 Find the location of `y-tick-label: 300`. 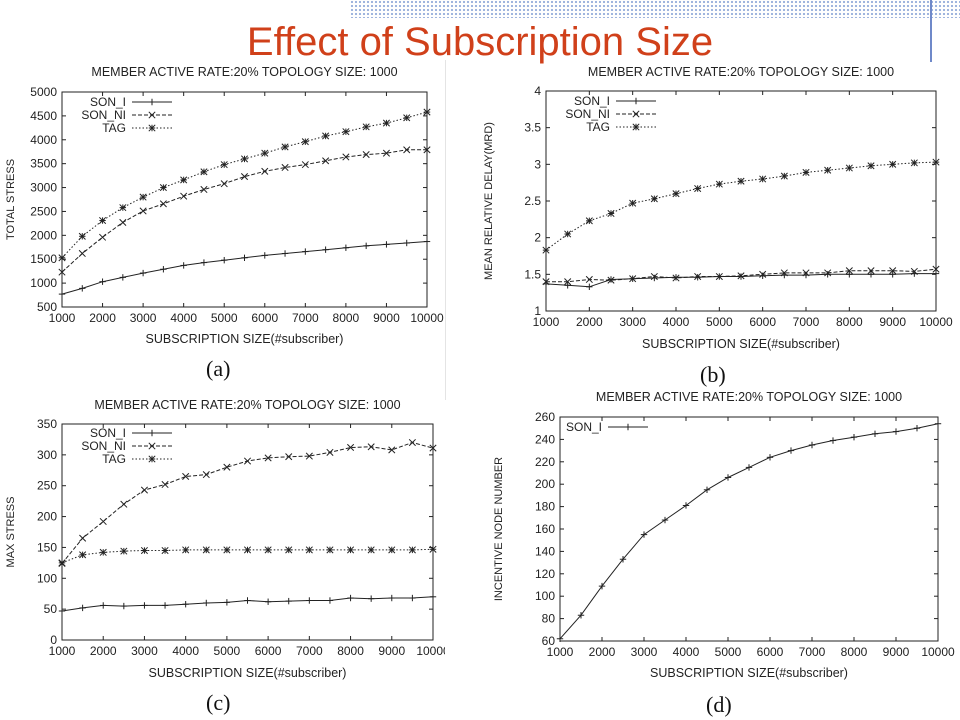

y-tick-label: 300 is located at coordinates (47, 455).